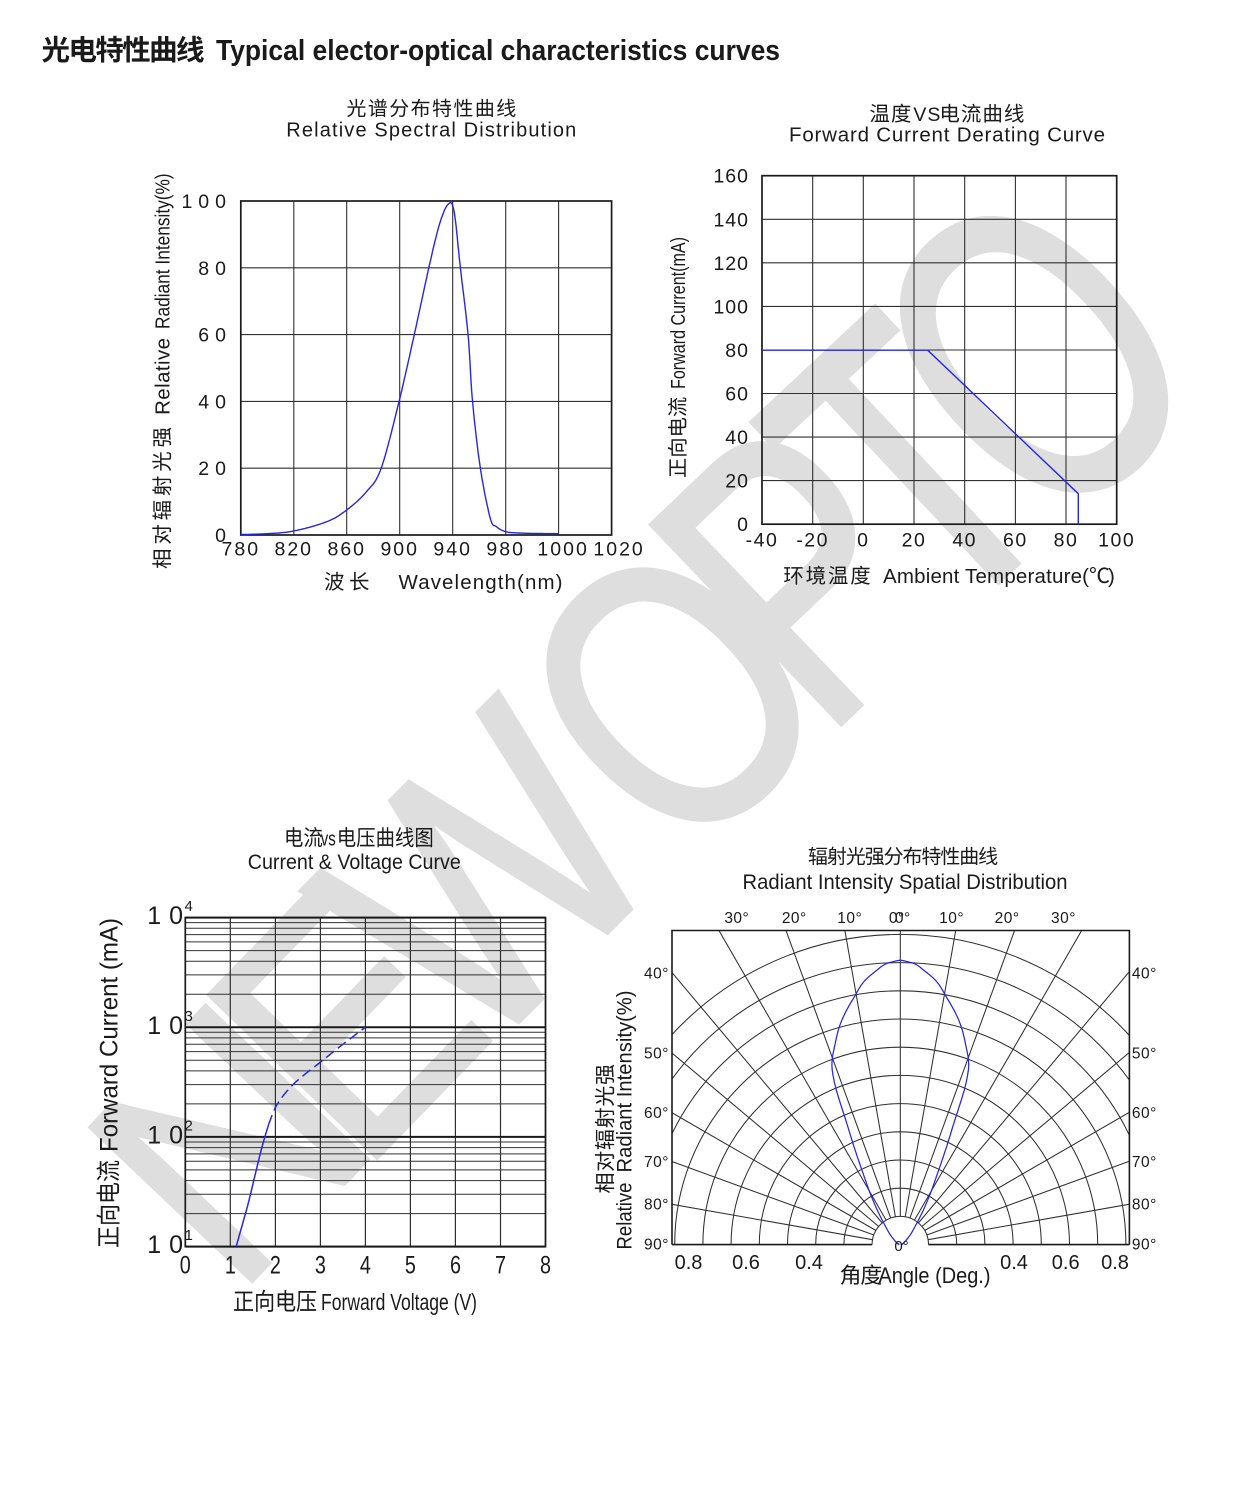 This screenshot has height=1510, width=1250. I want to click on svg-text: 860, so click(346, 550).